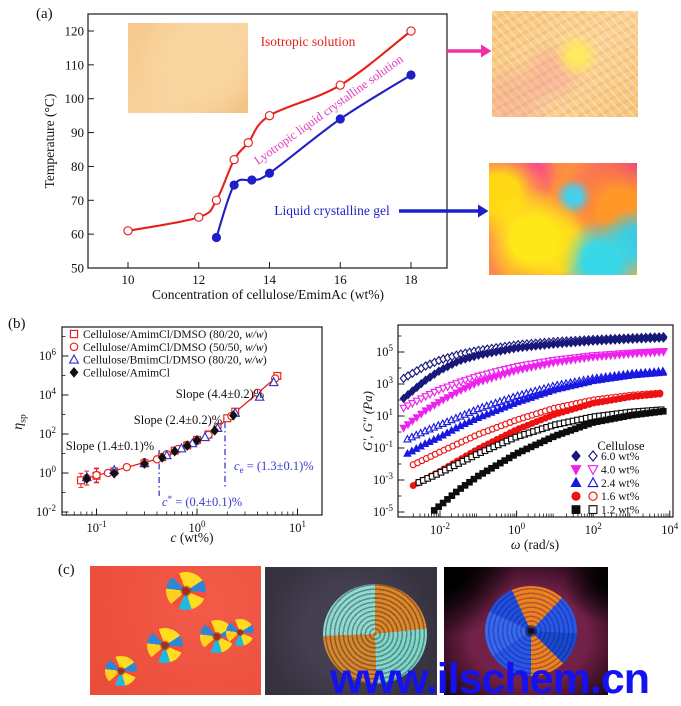  What do you see at coordinates (164, 348) in the screenshot?
I see `chart-shape: Cellulose/AmimCl/DMSO (50/50,` at bounding box center [164, 348].